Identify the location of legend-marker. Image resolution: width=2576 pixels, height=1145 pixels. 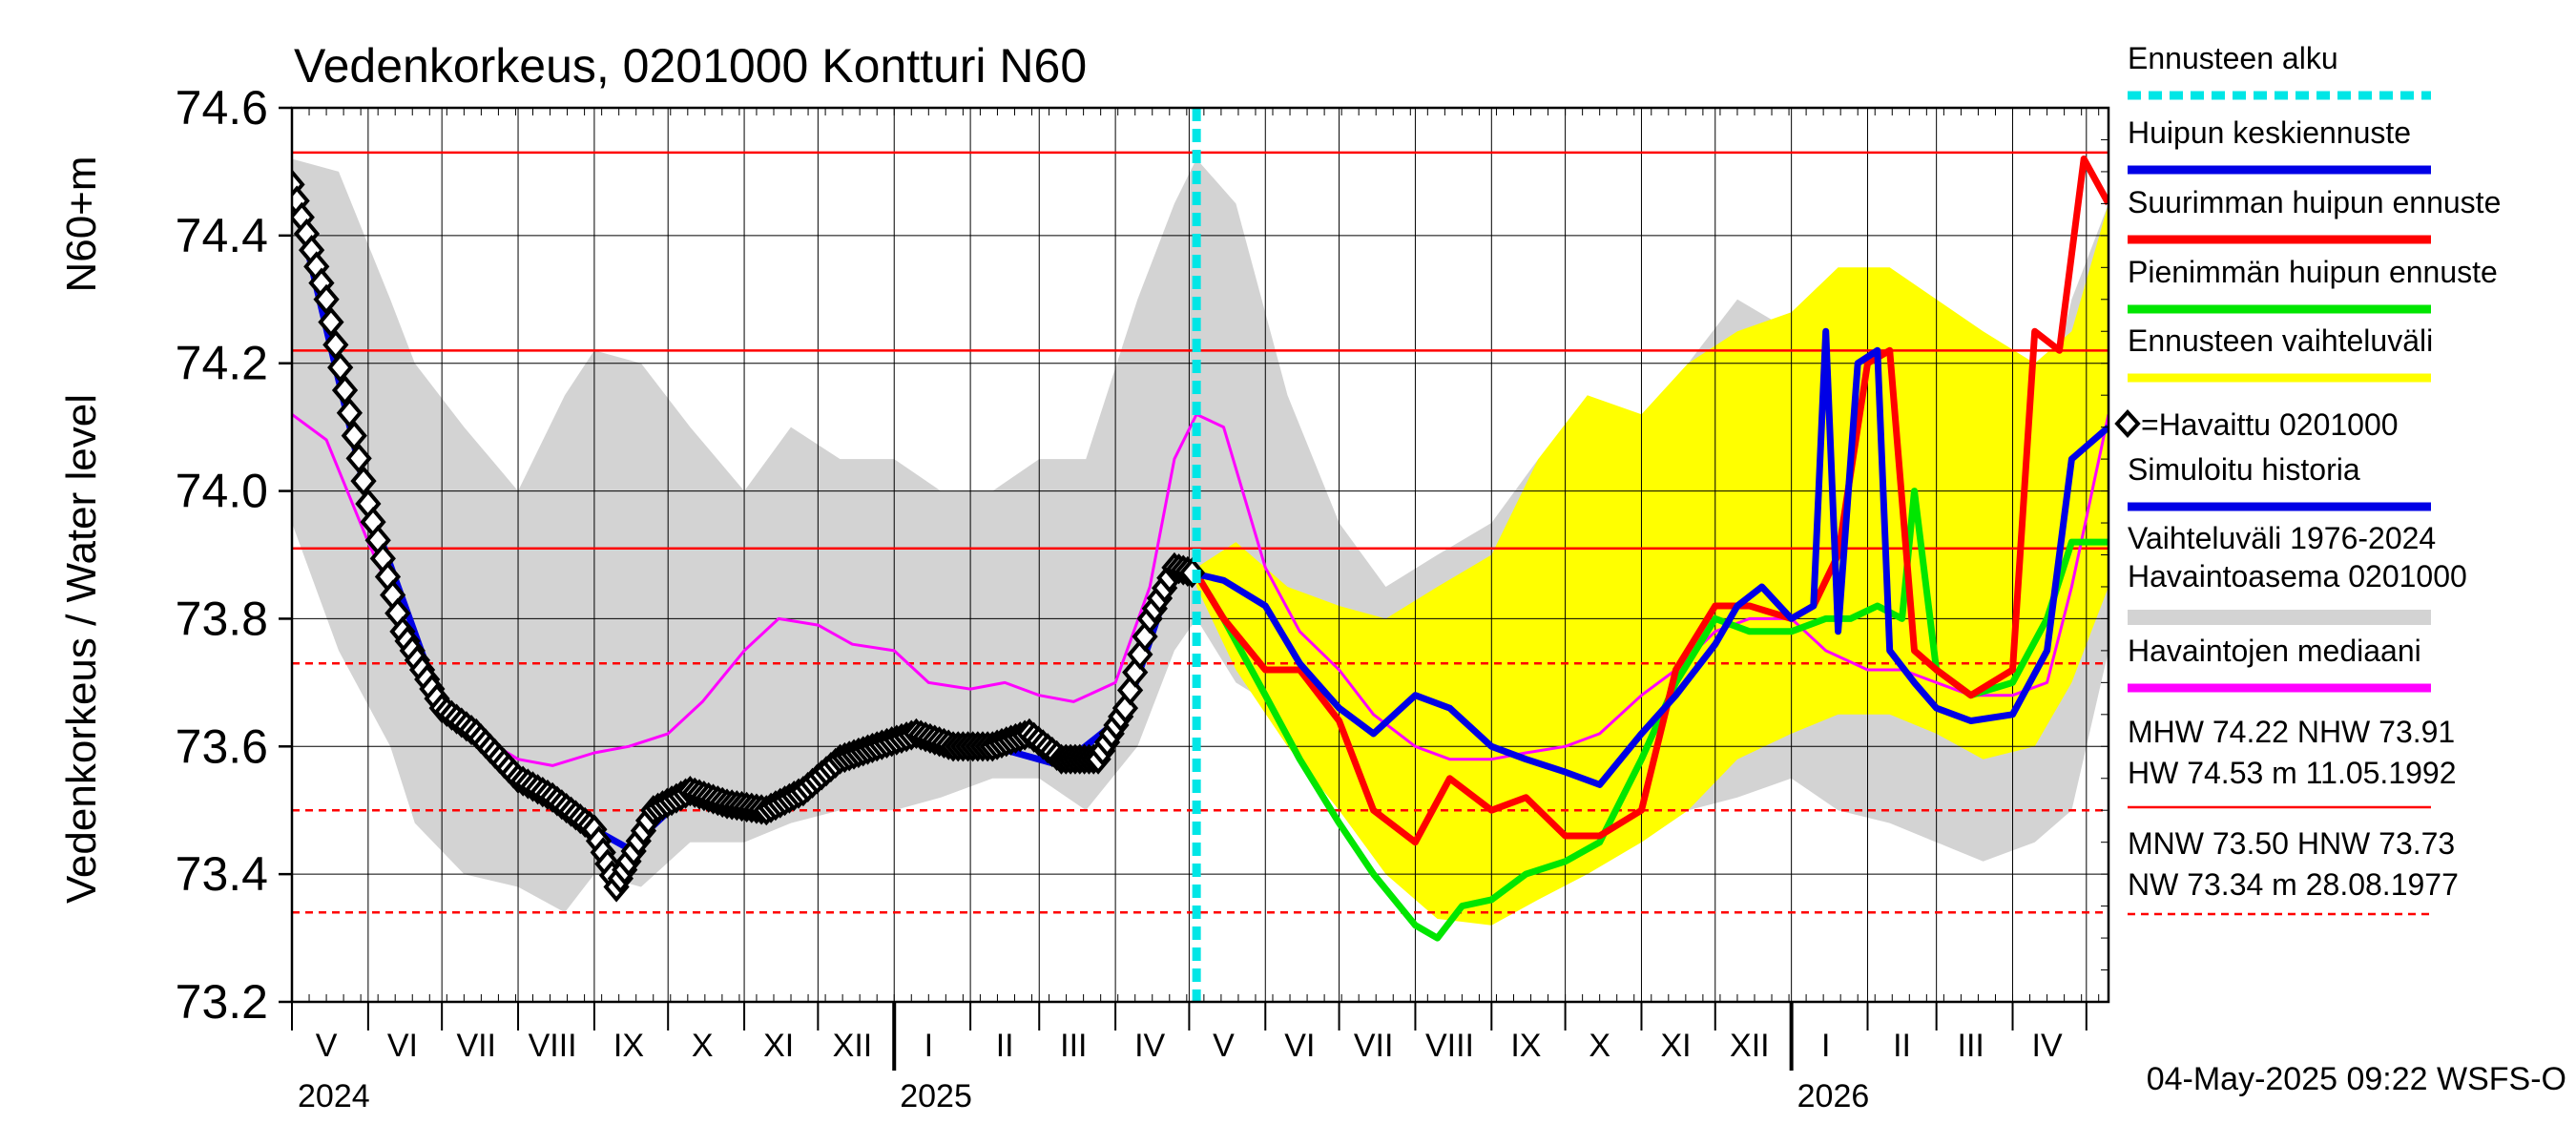
(2127, 423).